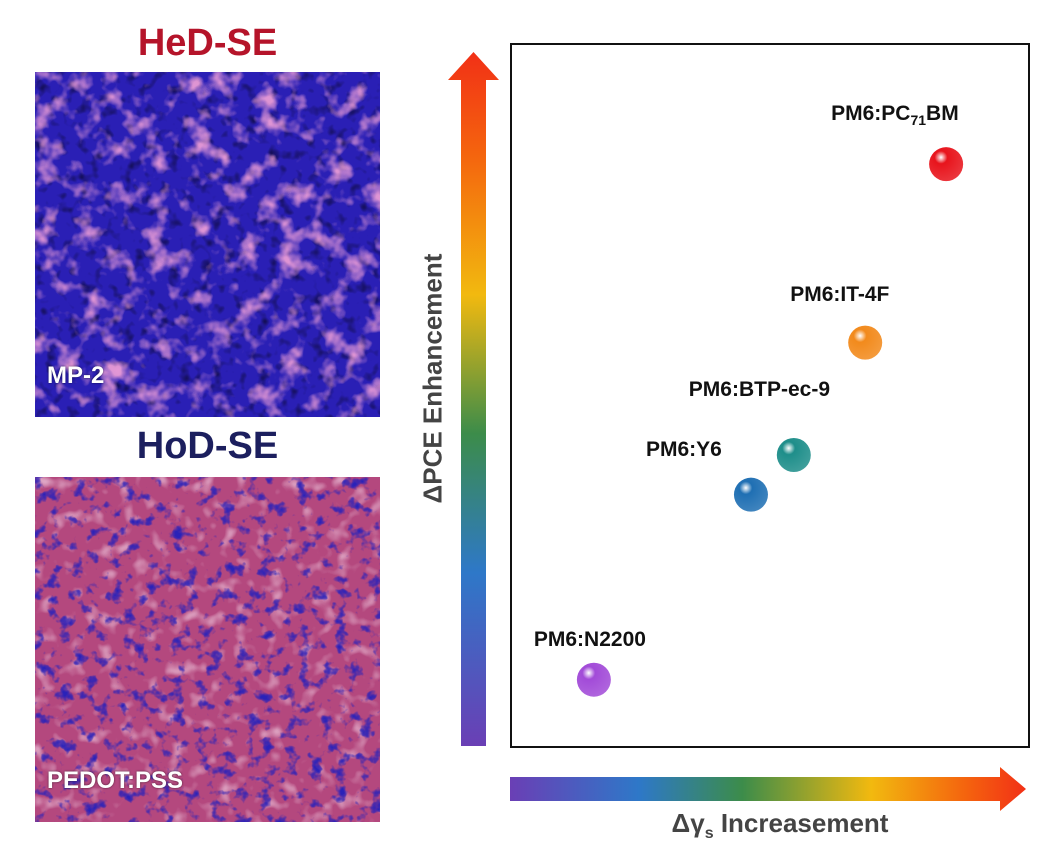 Image resolution: width=1039 pixels, height=863 pixels. I want to click on data-point-label: PM6:IT-4F, so click(840, 294).